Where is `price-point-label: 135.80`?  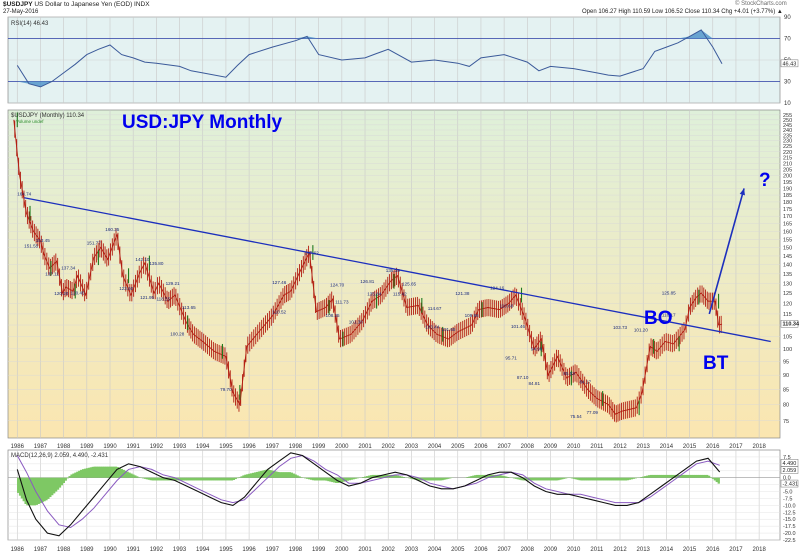
price-point-label: 135.80 is located at coordinates (156, 263).